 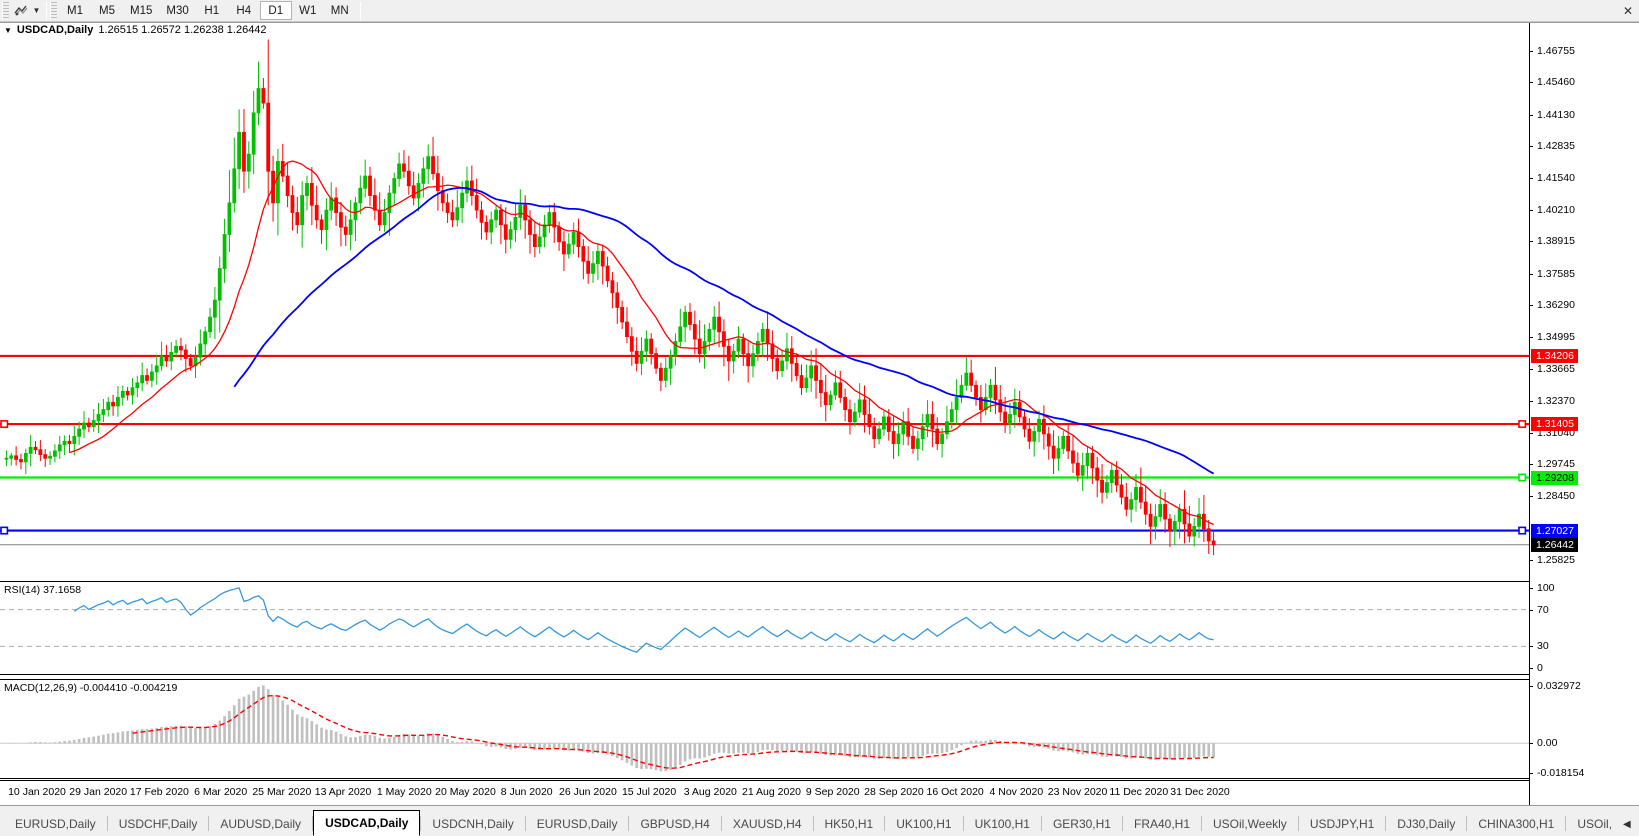 What do you see at coordinates (764, 620) in the screenshot?
I see `rsi-plot` at bounding box center [764, 620].